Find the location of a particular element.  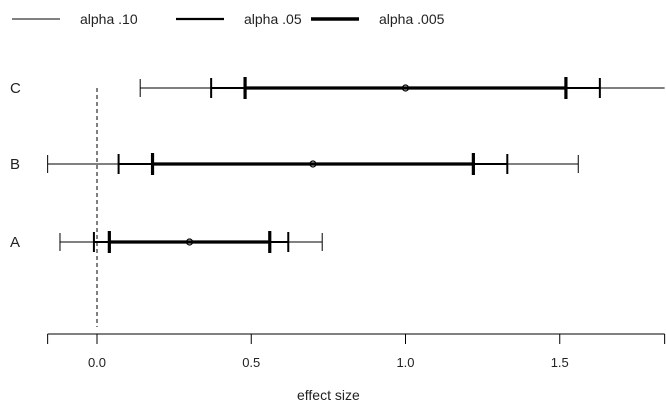

legend-label: alpha .10 is located at coordinates (109, 19).